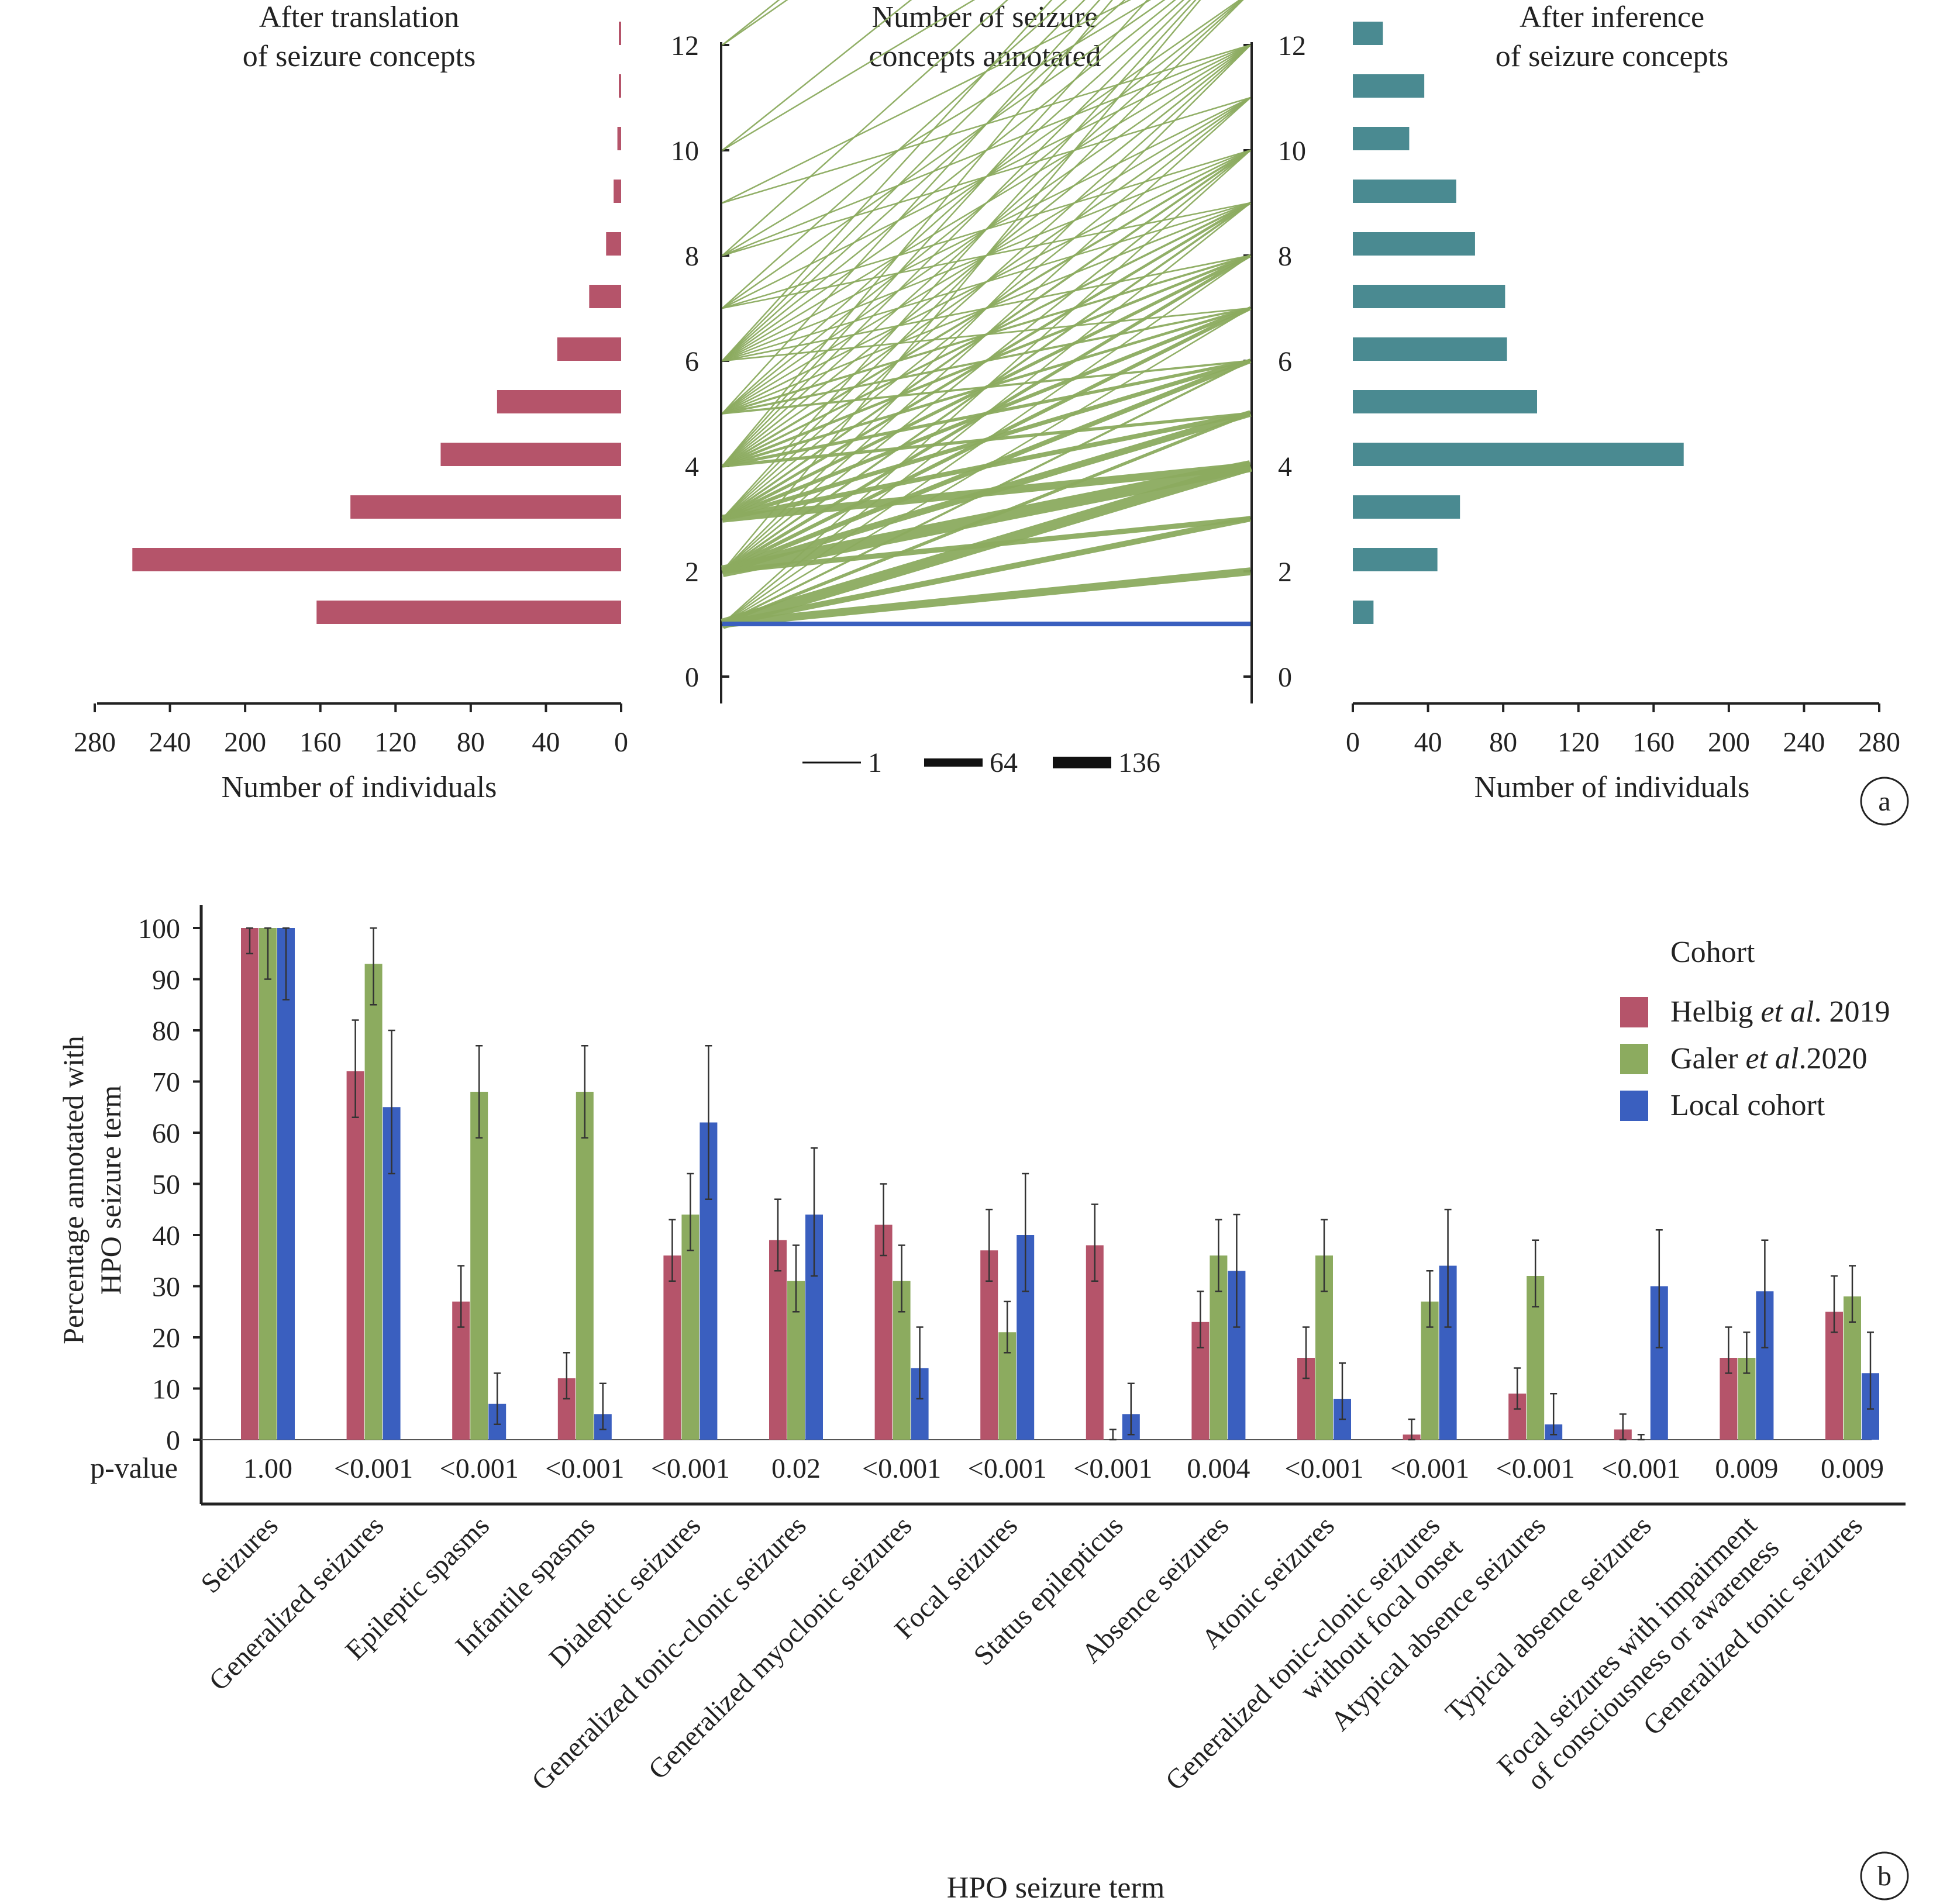  I want to click on b-y-tick-label: 40, so click(166, 1235).